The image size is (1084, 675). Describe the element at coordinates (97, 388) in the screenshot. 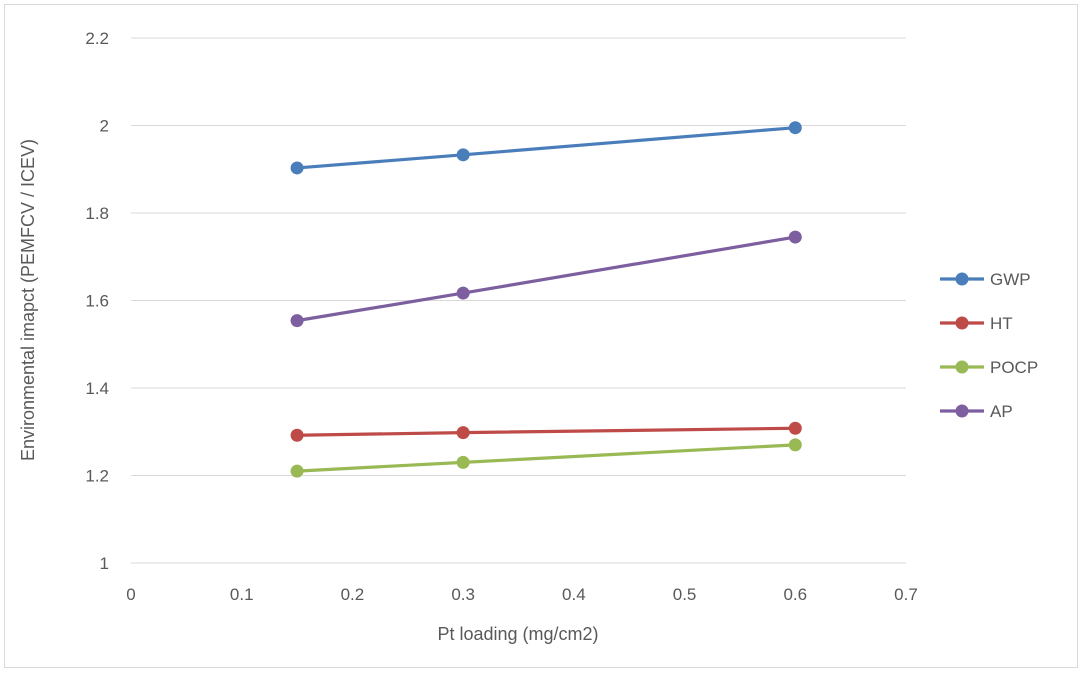

I see `y-tick-label-1.4: 1.4` at that location.